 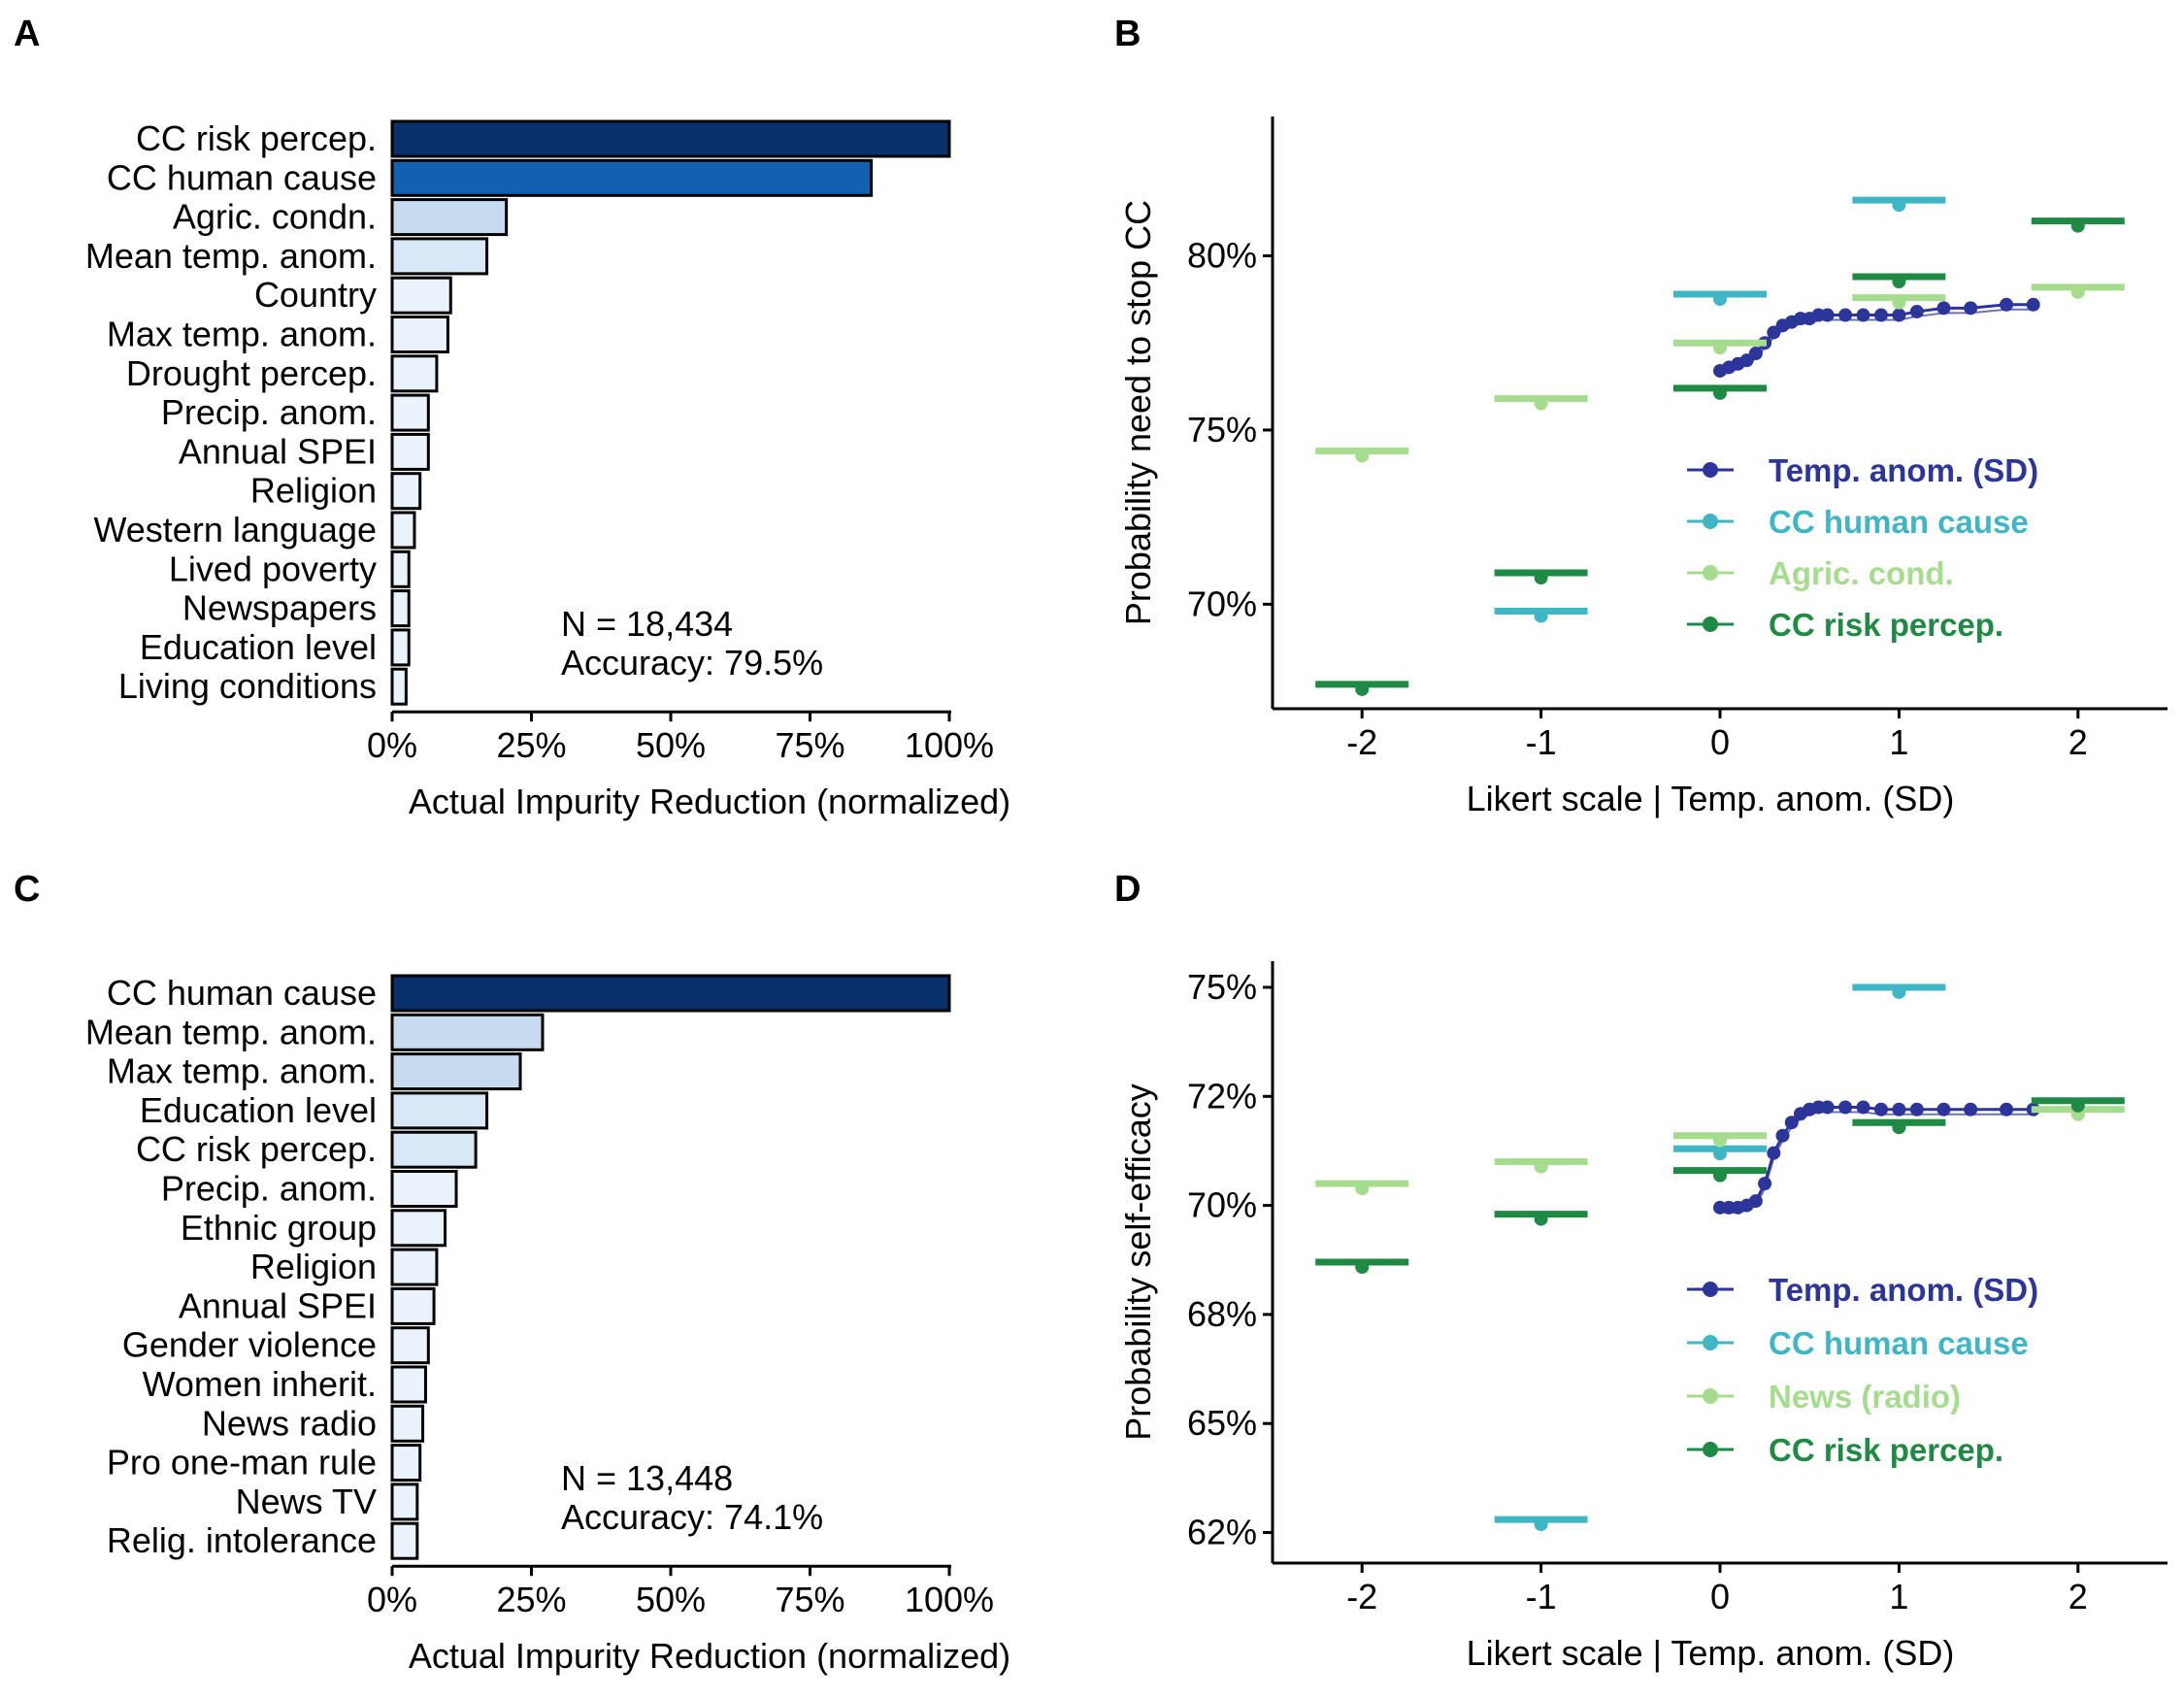 I want to click on category-label: CC risk percep., so click(x=256, y=1149).